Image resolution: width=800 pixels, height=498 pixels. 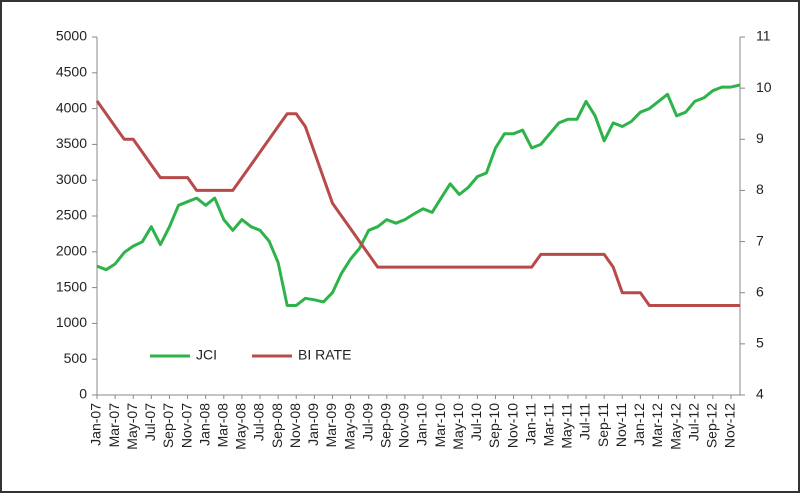 What do you see at coordinates (386, 425) in the screenshot?
I see `x-tick-label: Sep-09` at bounding box center [386, 425].